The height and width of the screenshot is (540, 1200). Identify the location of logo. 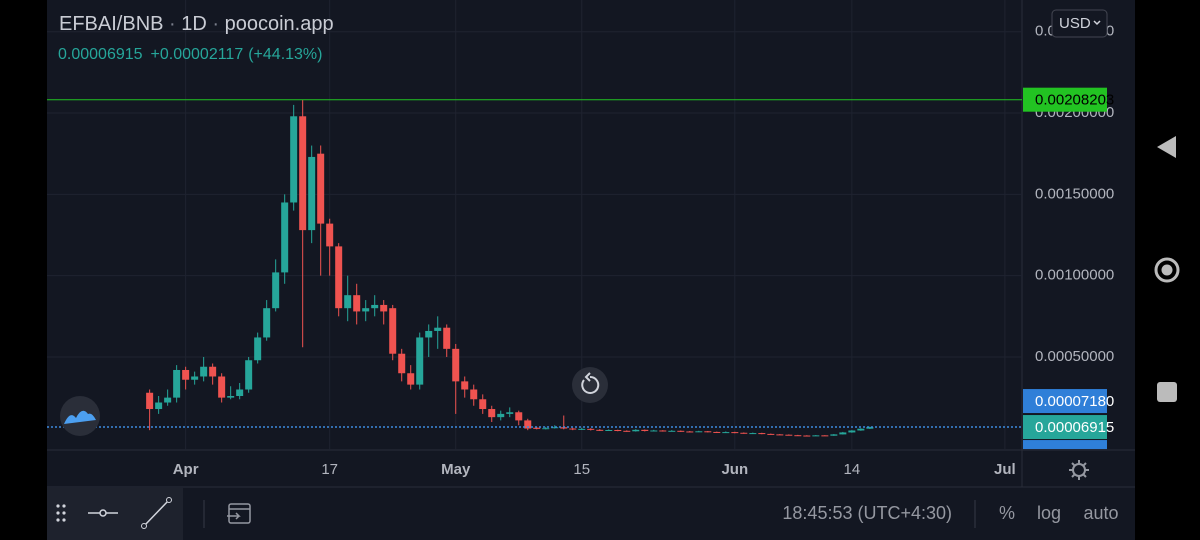
(80, 416).